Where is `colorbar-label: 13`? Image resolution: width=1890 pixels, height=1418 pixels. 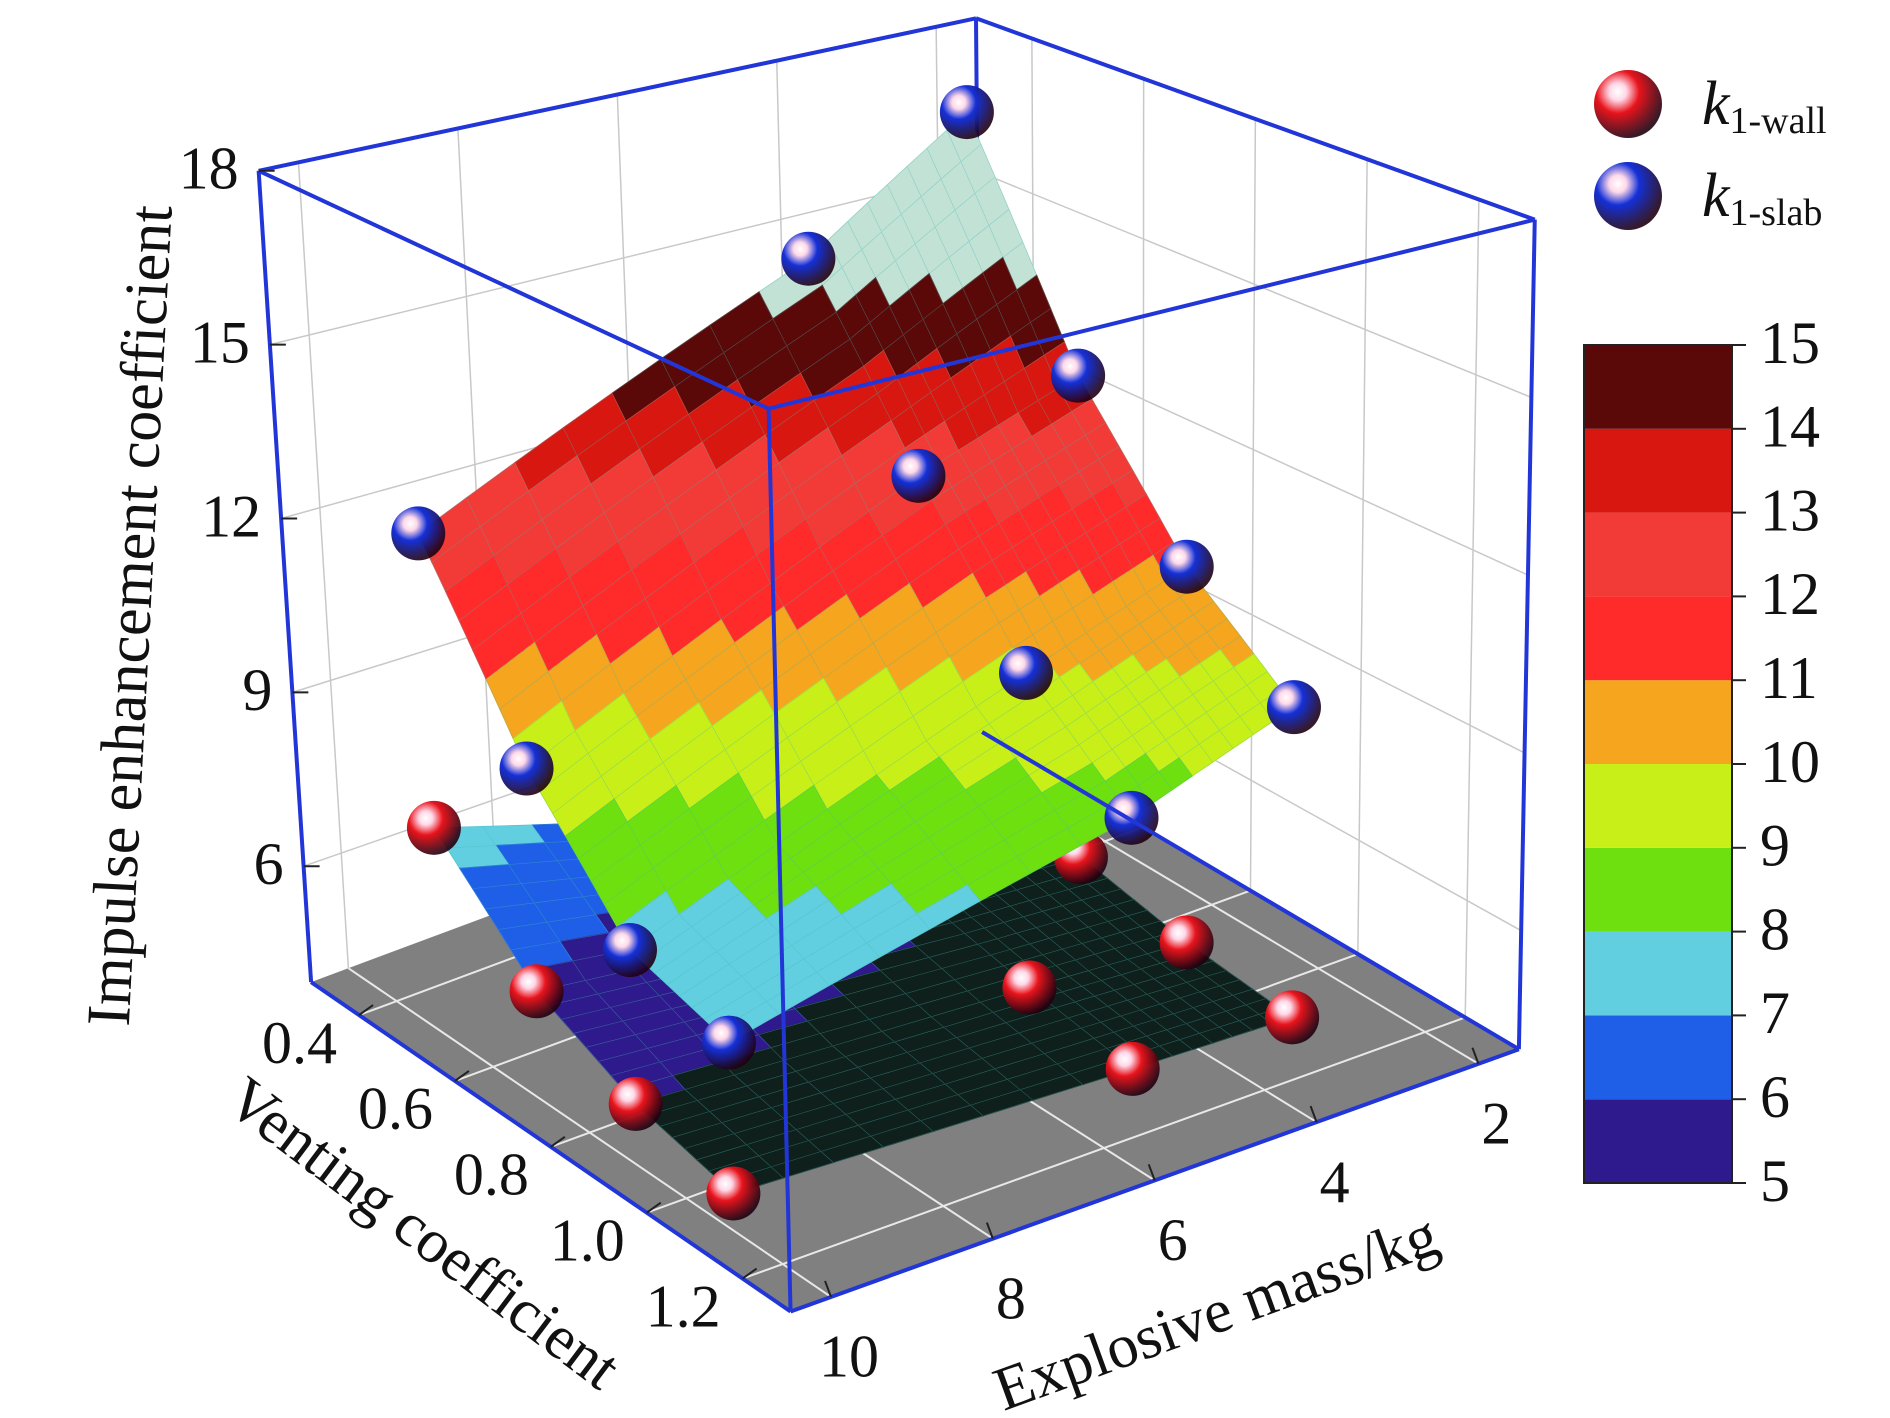 colorbar-label: 13 is located at coordinates (1790, 510).